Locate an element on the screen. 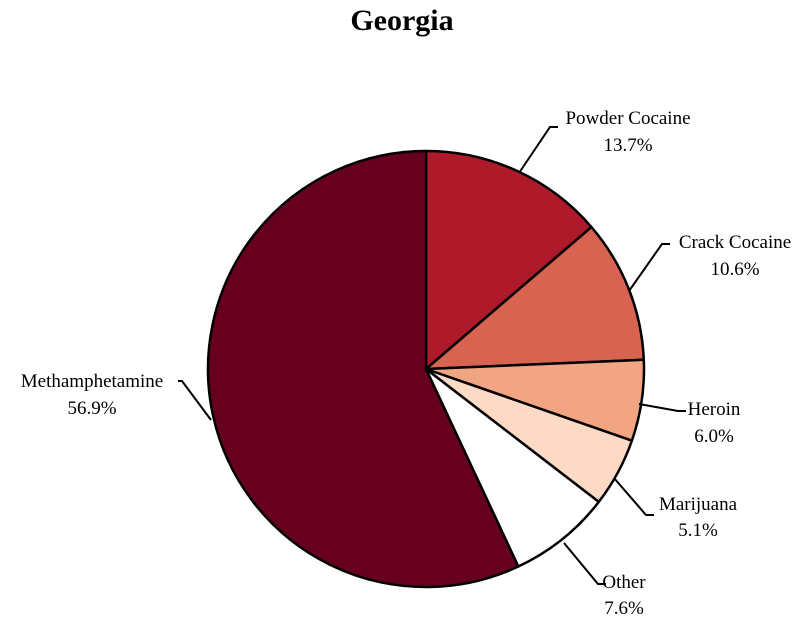  slice-percent-label: 56.9% is located at coordinates (91, 408).